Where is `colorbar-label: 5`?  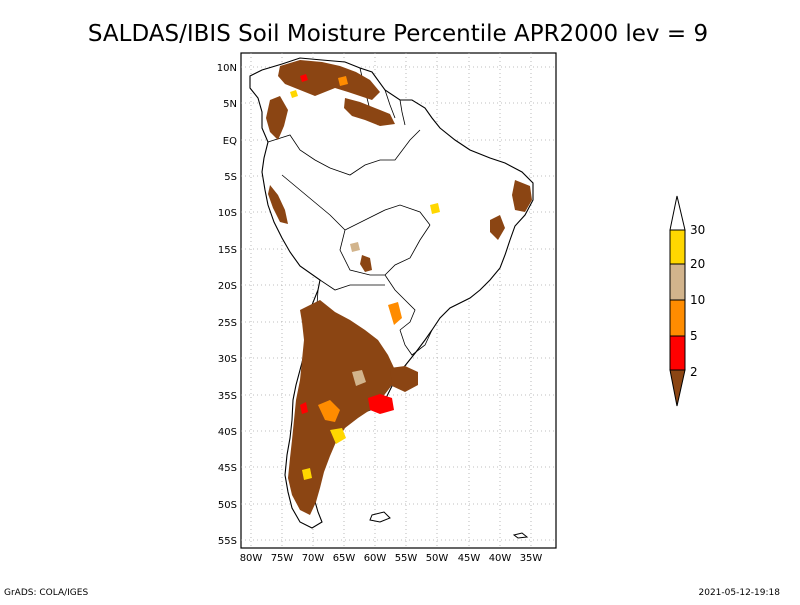
colorbar-label: 5 is located at coordinates (694, 336).